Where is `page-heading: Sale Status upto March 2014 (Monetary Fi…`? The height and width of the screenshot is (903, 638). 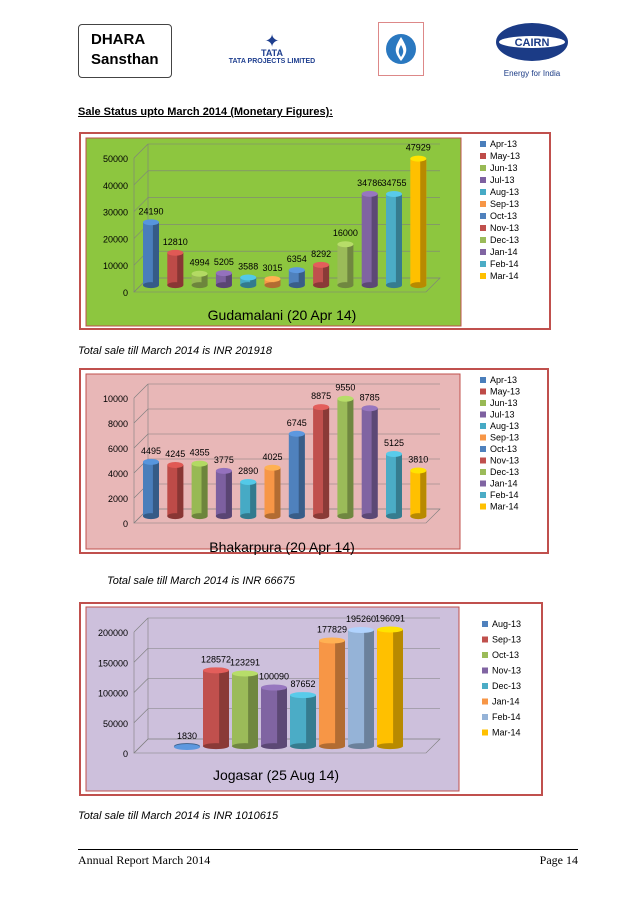
page-heading: Sale Status upto March 2014 (Monetary Fi… is located at coordinates (205, 112).